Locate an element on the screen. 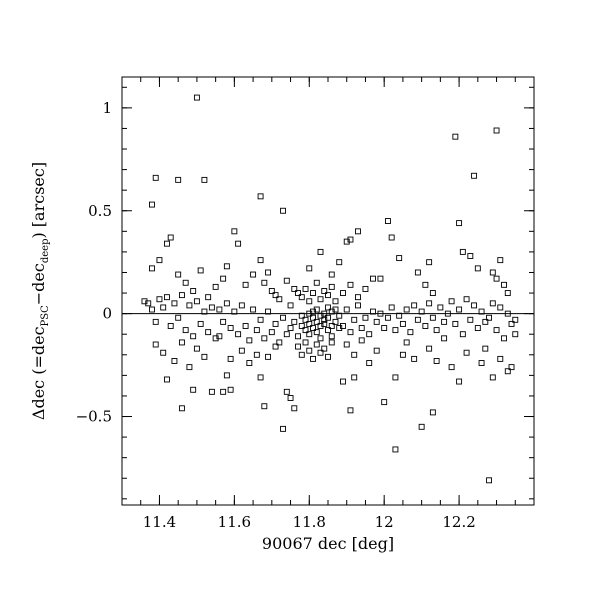 The image size is (611, 611). y-tick-label: 0 is located at coordinates (107, 314).